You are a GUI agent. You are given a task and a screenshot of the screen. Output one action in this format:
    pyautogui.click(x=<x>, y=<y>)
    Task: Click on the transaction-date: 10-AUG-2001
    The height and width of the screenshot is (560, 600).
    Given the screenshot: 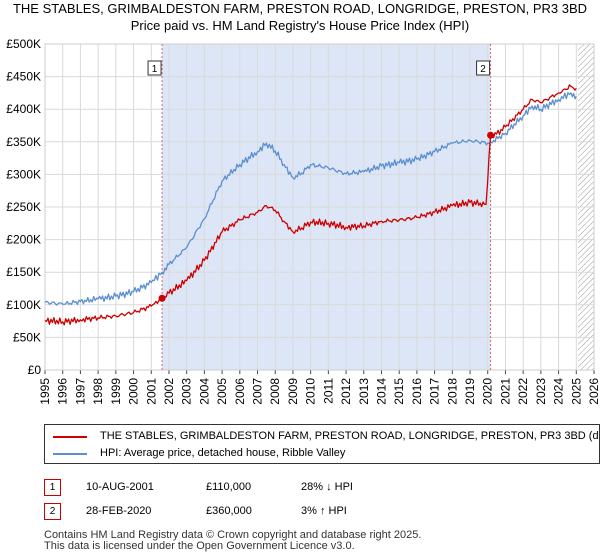 What is the action you would take?
    pyautogui.click(x=120, y=487)
    